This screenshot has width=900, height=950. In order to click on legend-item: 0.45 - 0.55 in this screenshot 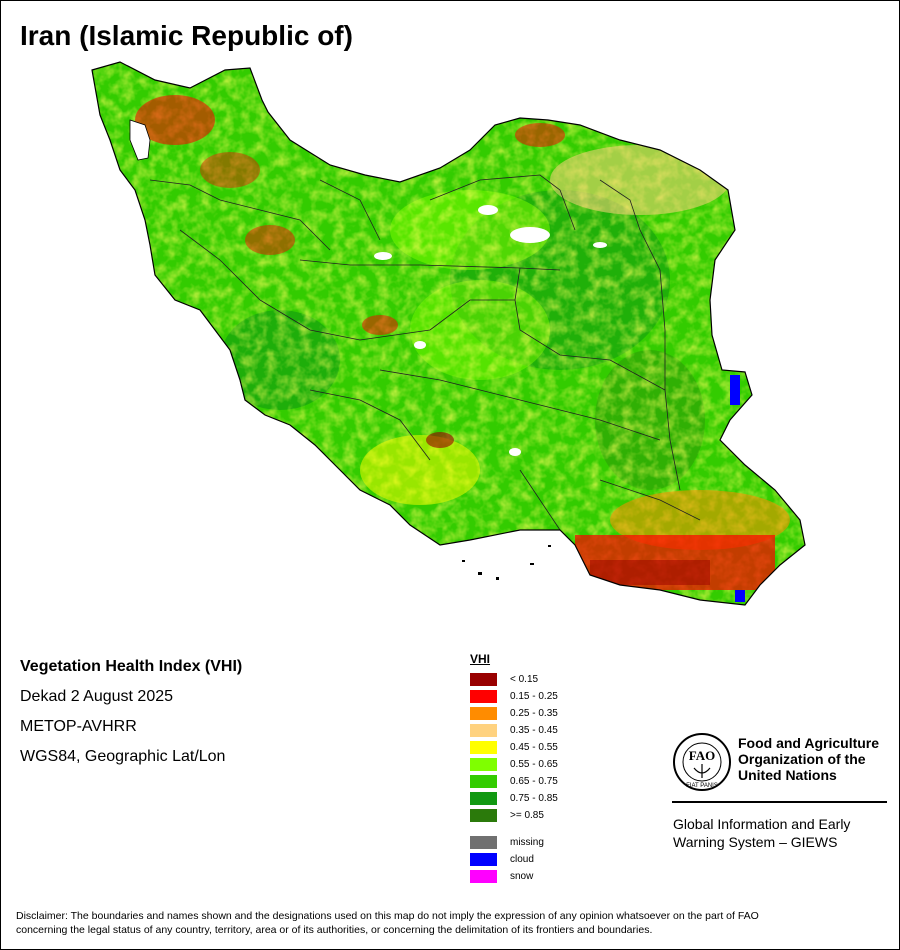, I will do `click(514, 747)`.